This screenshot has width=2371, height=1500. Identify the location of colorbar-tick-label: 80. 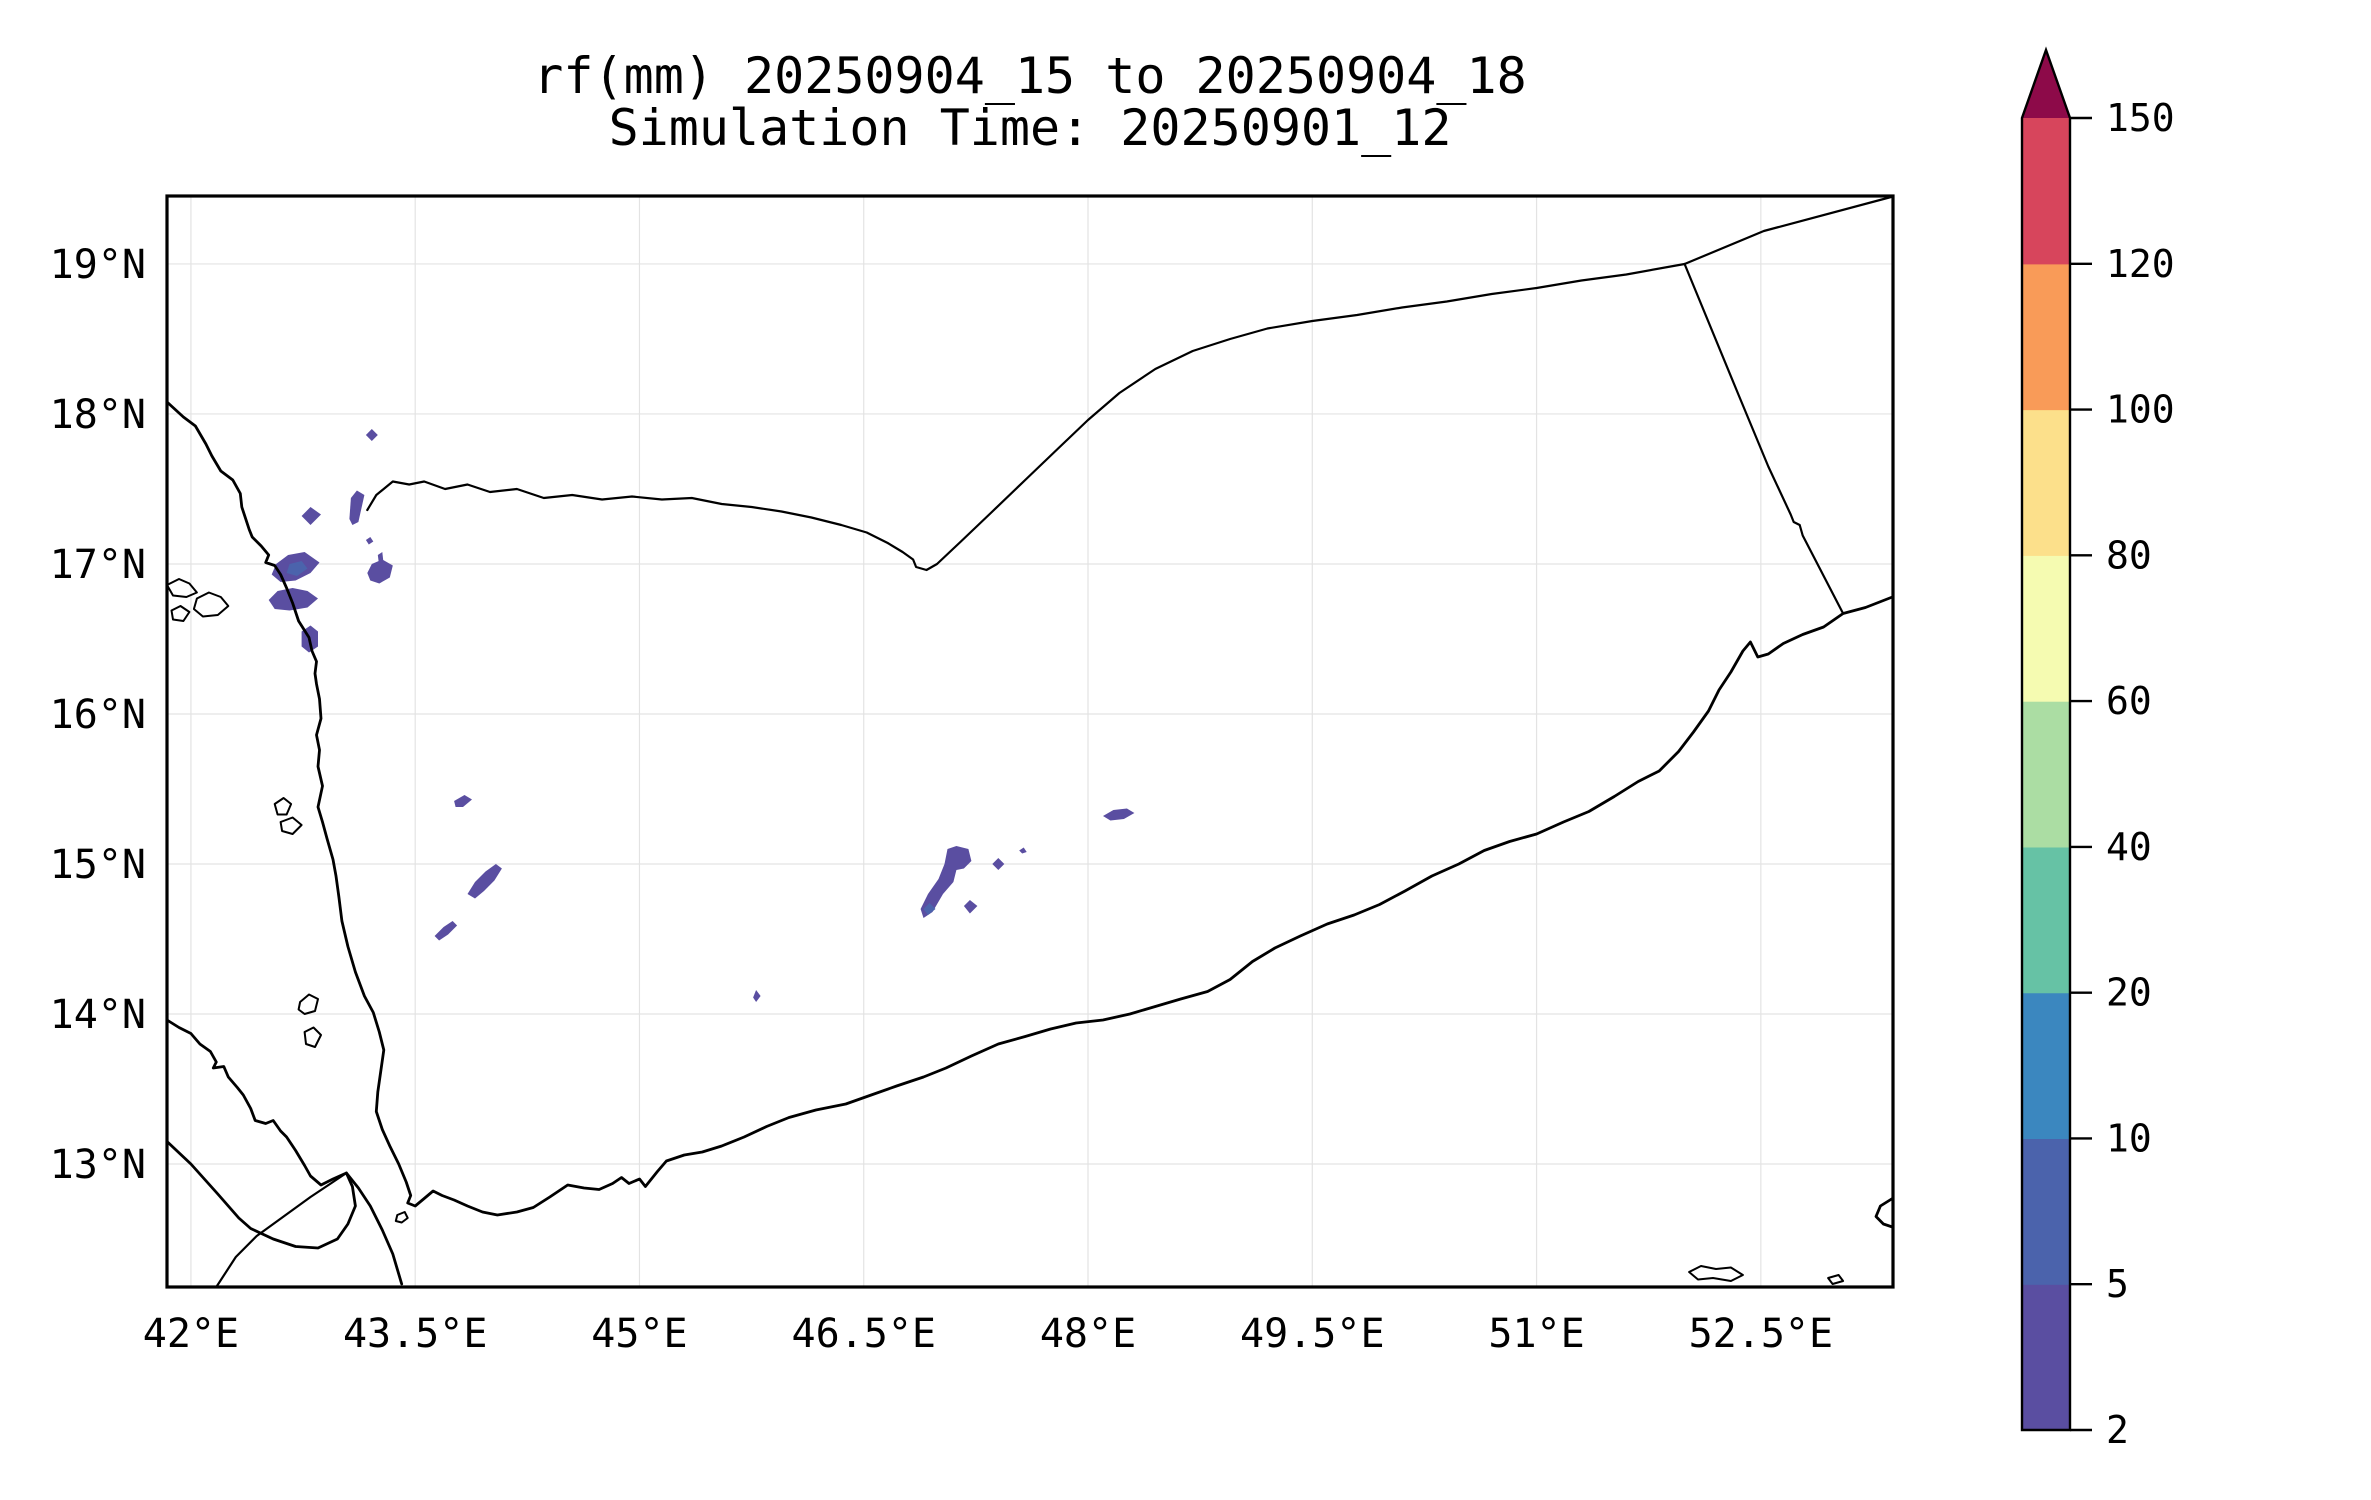
(2129, 555).